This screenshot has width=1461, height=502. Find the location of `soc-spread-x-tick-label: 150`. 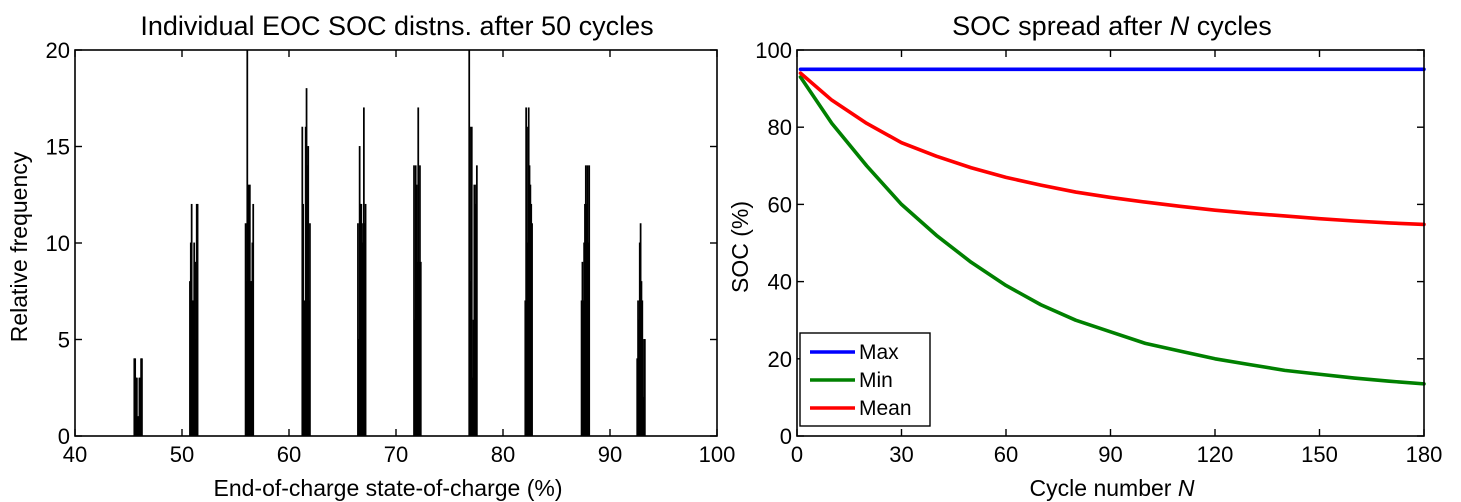

soc-spread-x-tick-label: 150 is located at coordinates (1319, 454).